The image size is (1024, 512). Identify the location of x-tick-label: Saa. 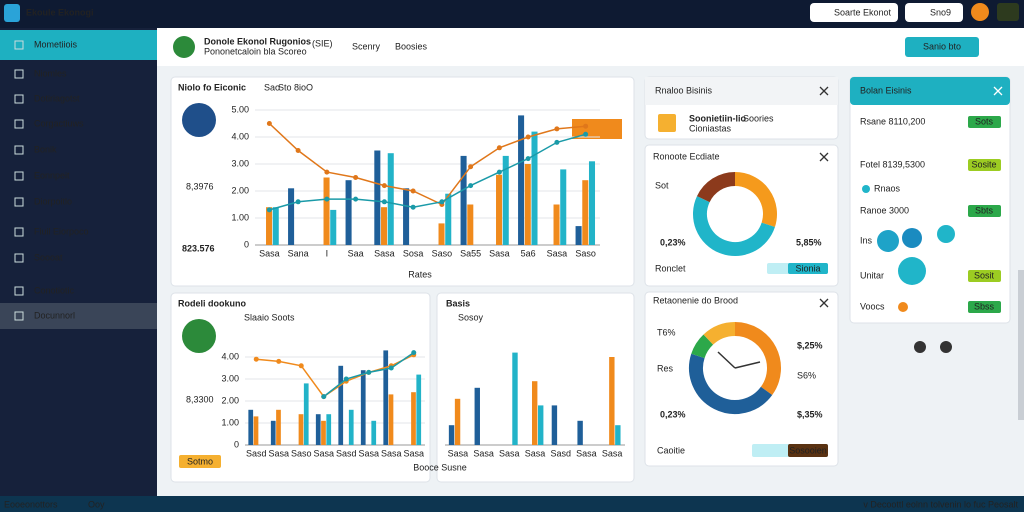
(356, 253).